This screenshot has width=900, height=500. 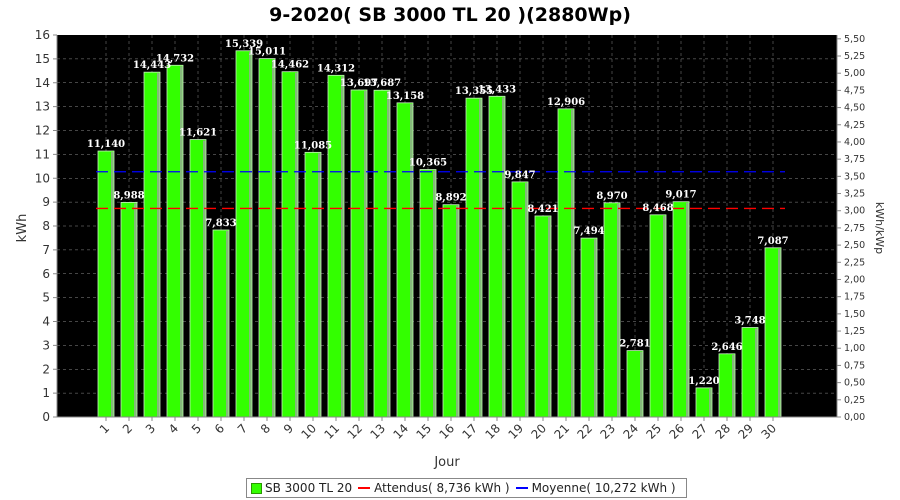 What do you see at coordinates (42, 83) in the screenshot?
I see `y-tick-label: 14` at bounding box center [42, 83].